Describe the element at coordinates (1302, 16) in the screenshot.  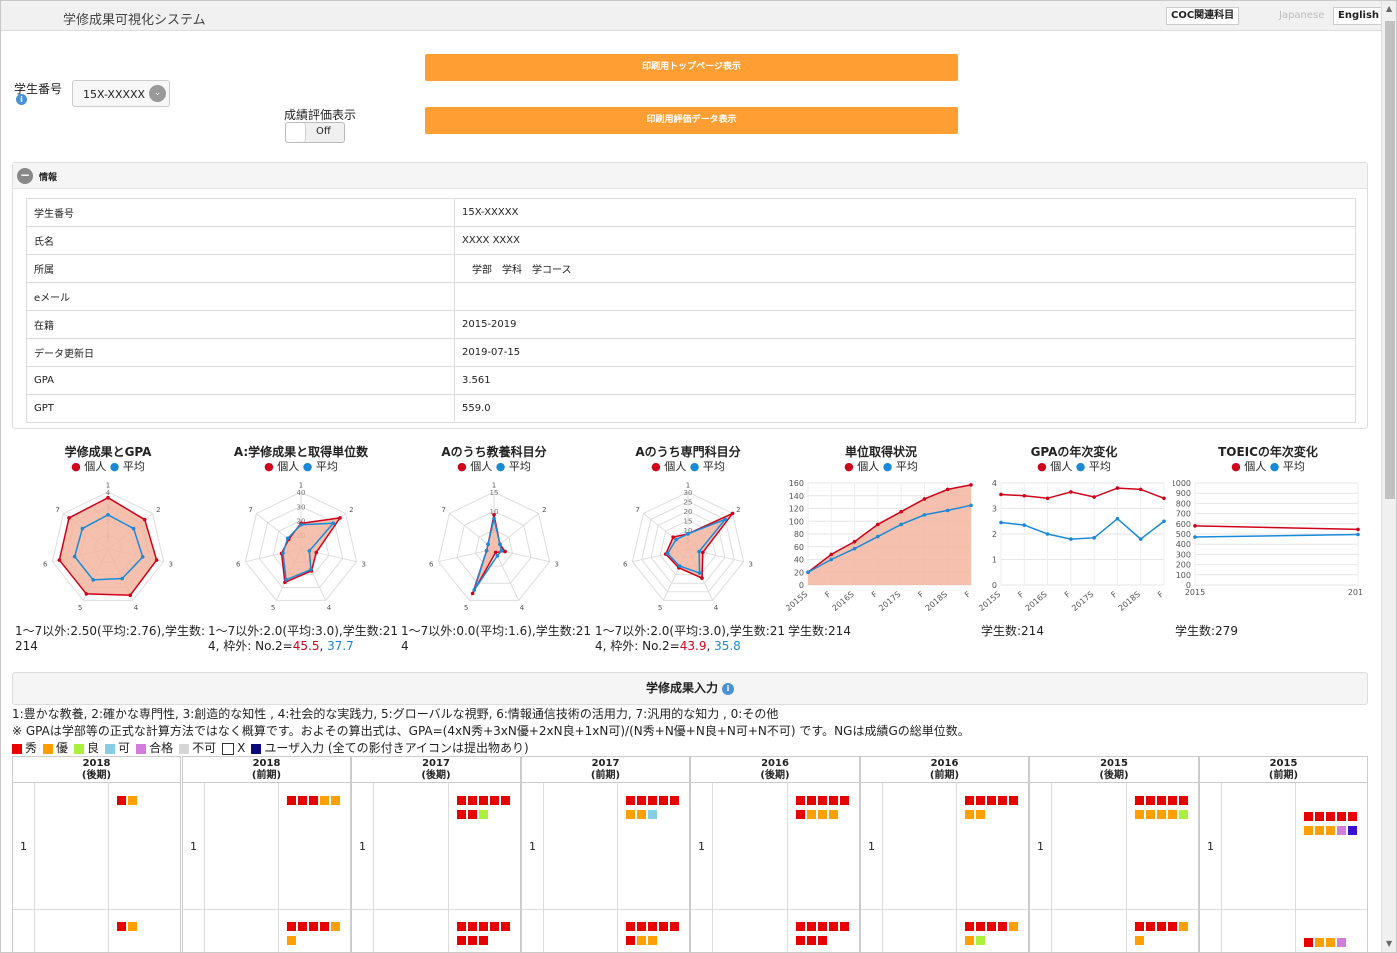
I see `lang-japanese-button: Japanese` at that location.